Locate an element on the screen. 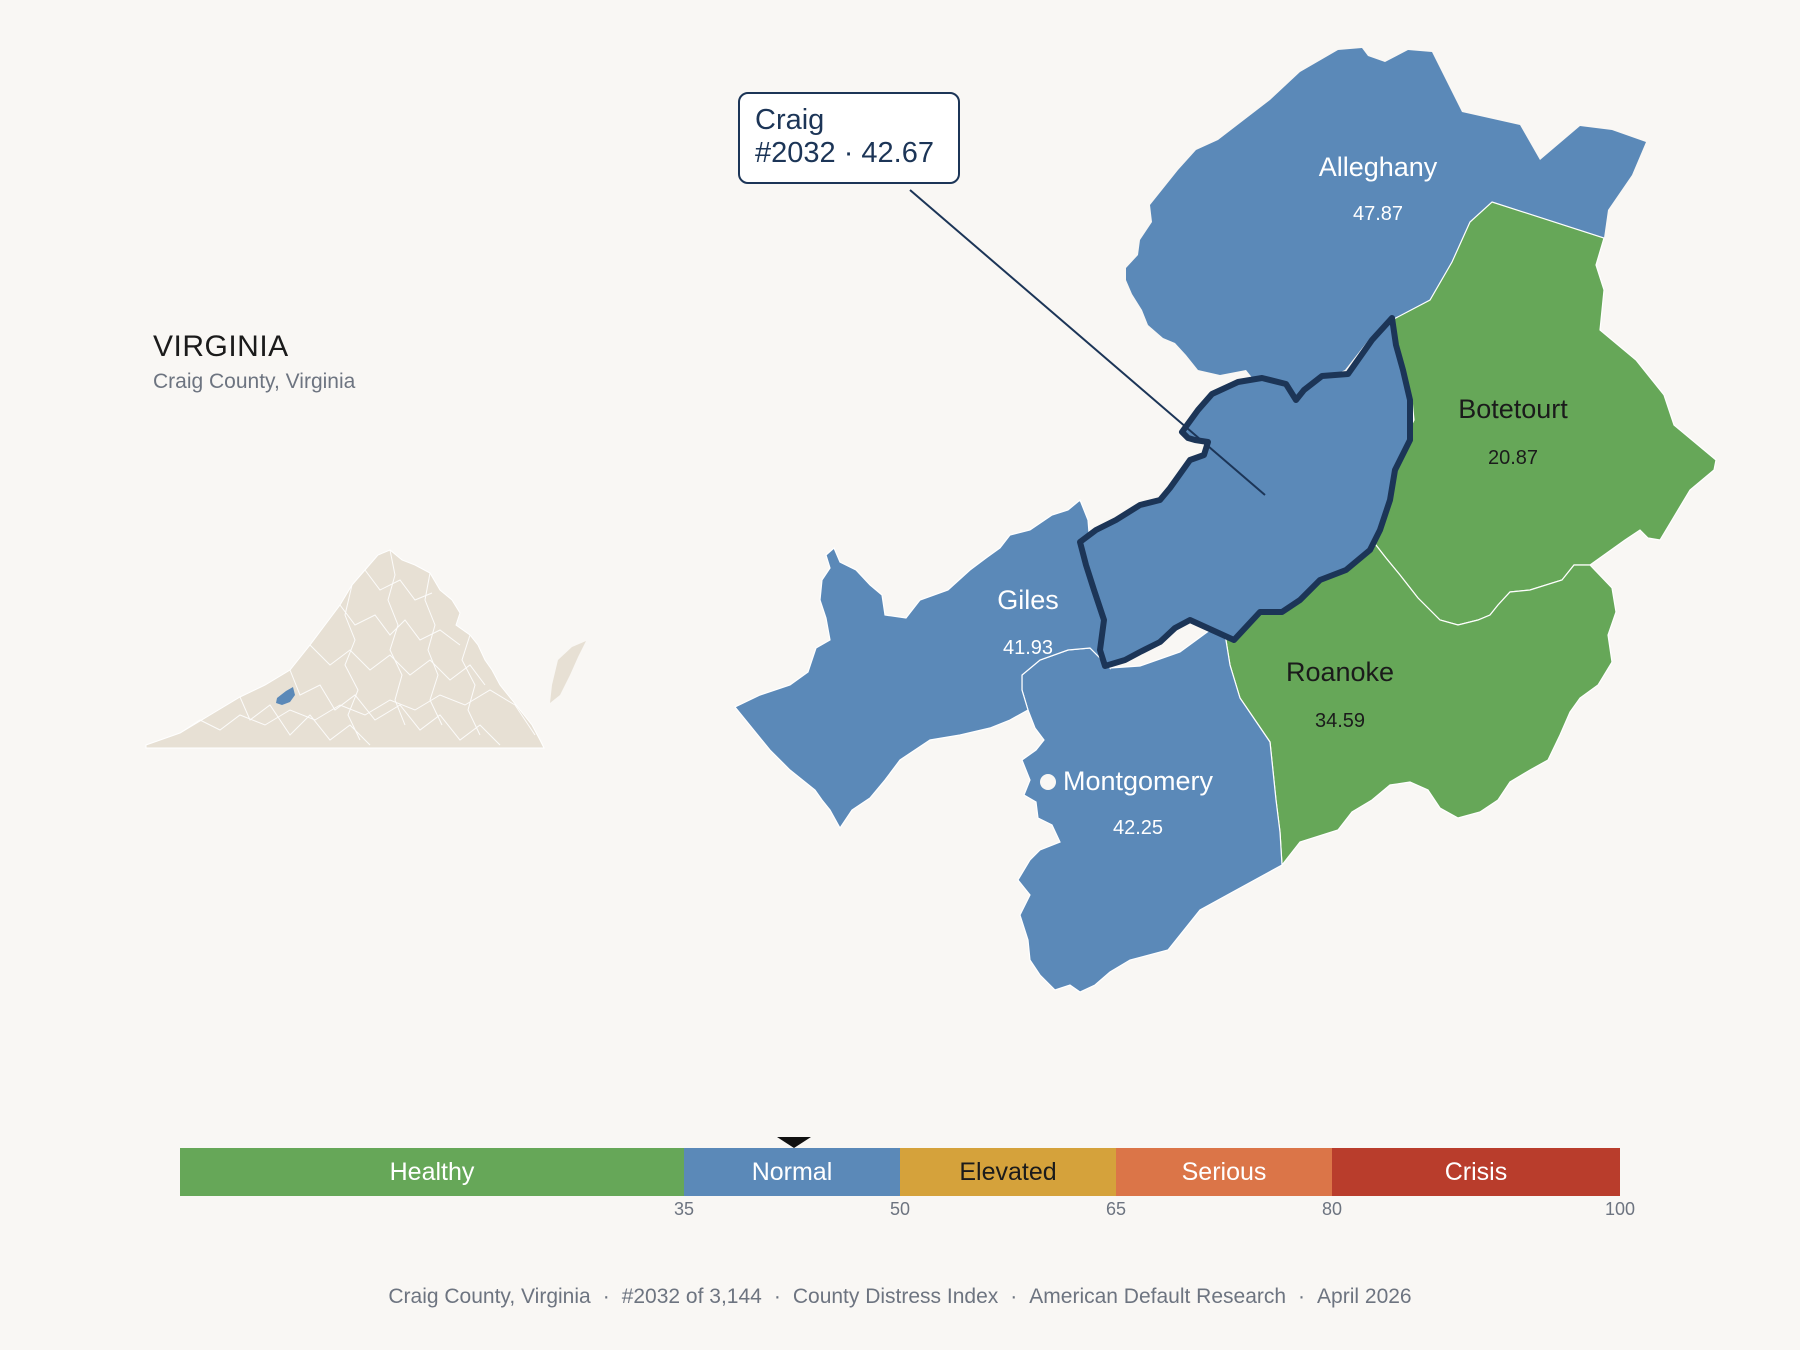 Image resolution: width=1800 pixels, height=1350 pixels. callout-leader-line is located at coordinates (1087, 342).